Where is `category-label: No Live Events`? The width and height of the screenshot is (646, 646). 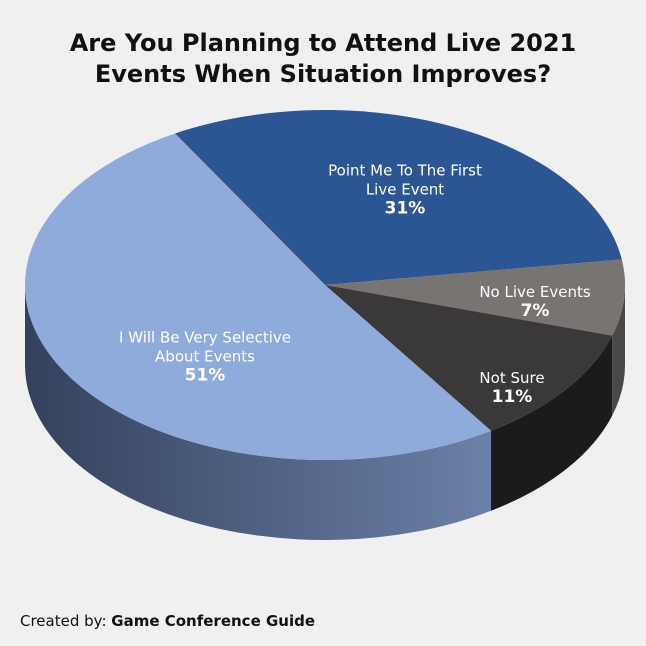 category-label: No Live Events is located at coordinates (535, 292).